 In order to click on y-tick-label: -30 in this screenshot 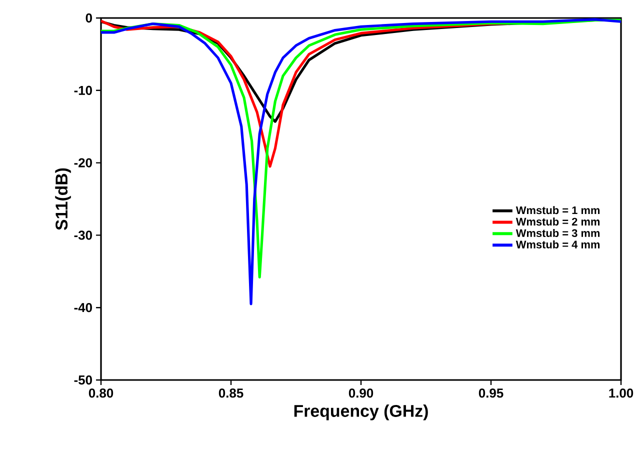, I will do `click(83, 235)`.